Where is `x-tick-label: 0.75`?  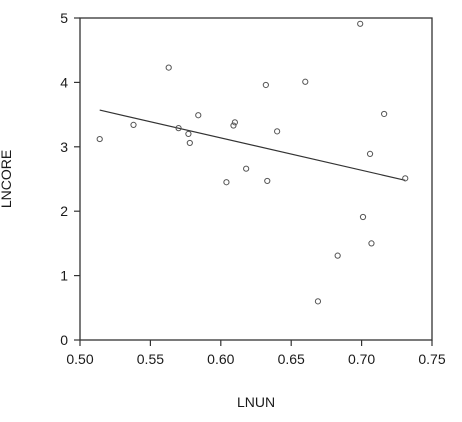
x-tick-label: 0.75 is located at coordinates (431, 359).